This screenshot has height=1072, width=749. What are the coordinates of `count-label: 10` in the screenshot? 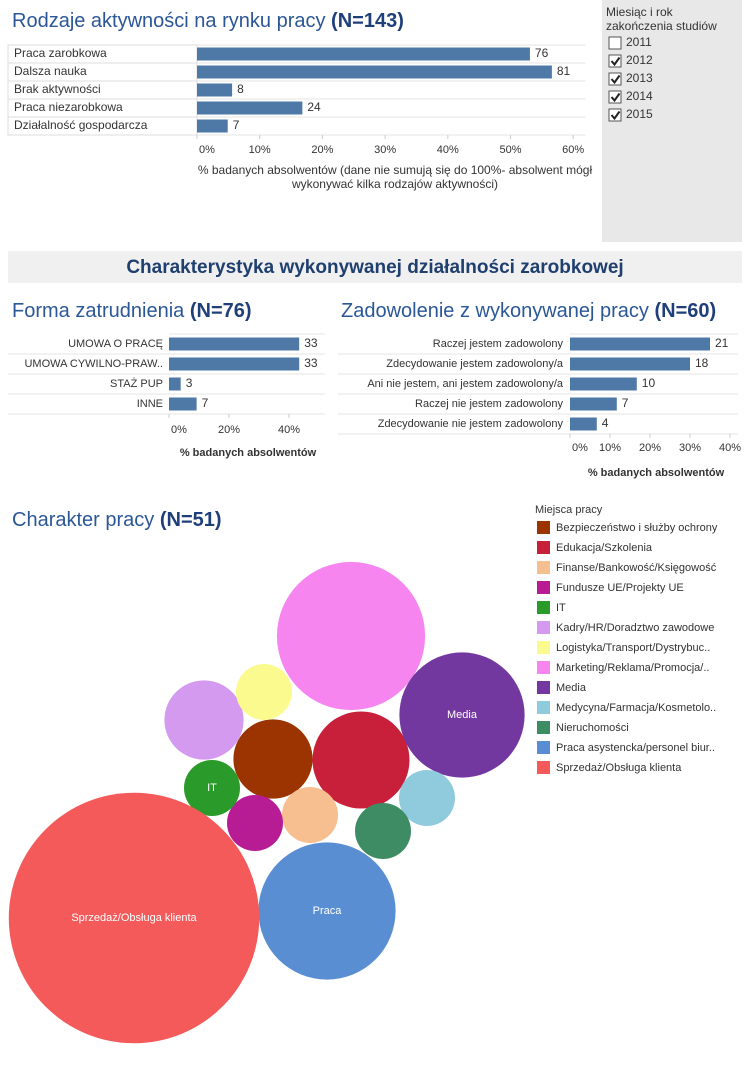 It's located at (649, 383).